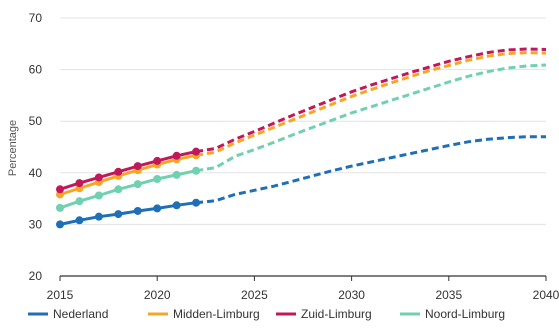 Image resolution: width=559 pixels, height=329 pixels. I want to click on x-tick-label: 2020, so click(157, 295).